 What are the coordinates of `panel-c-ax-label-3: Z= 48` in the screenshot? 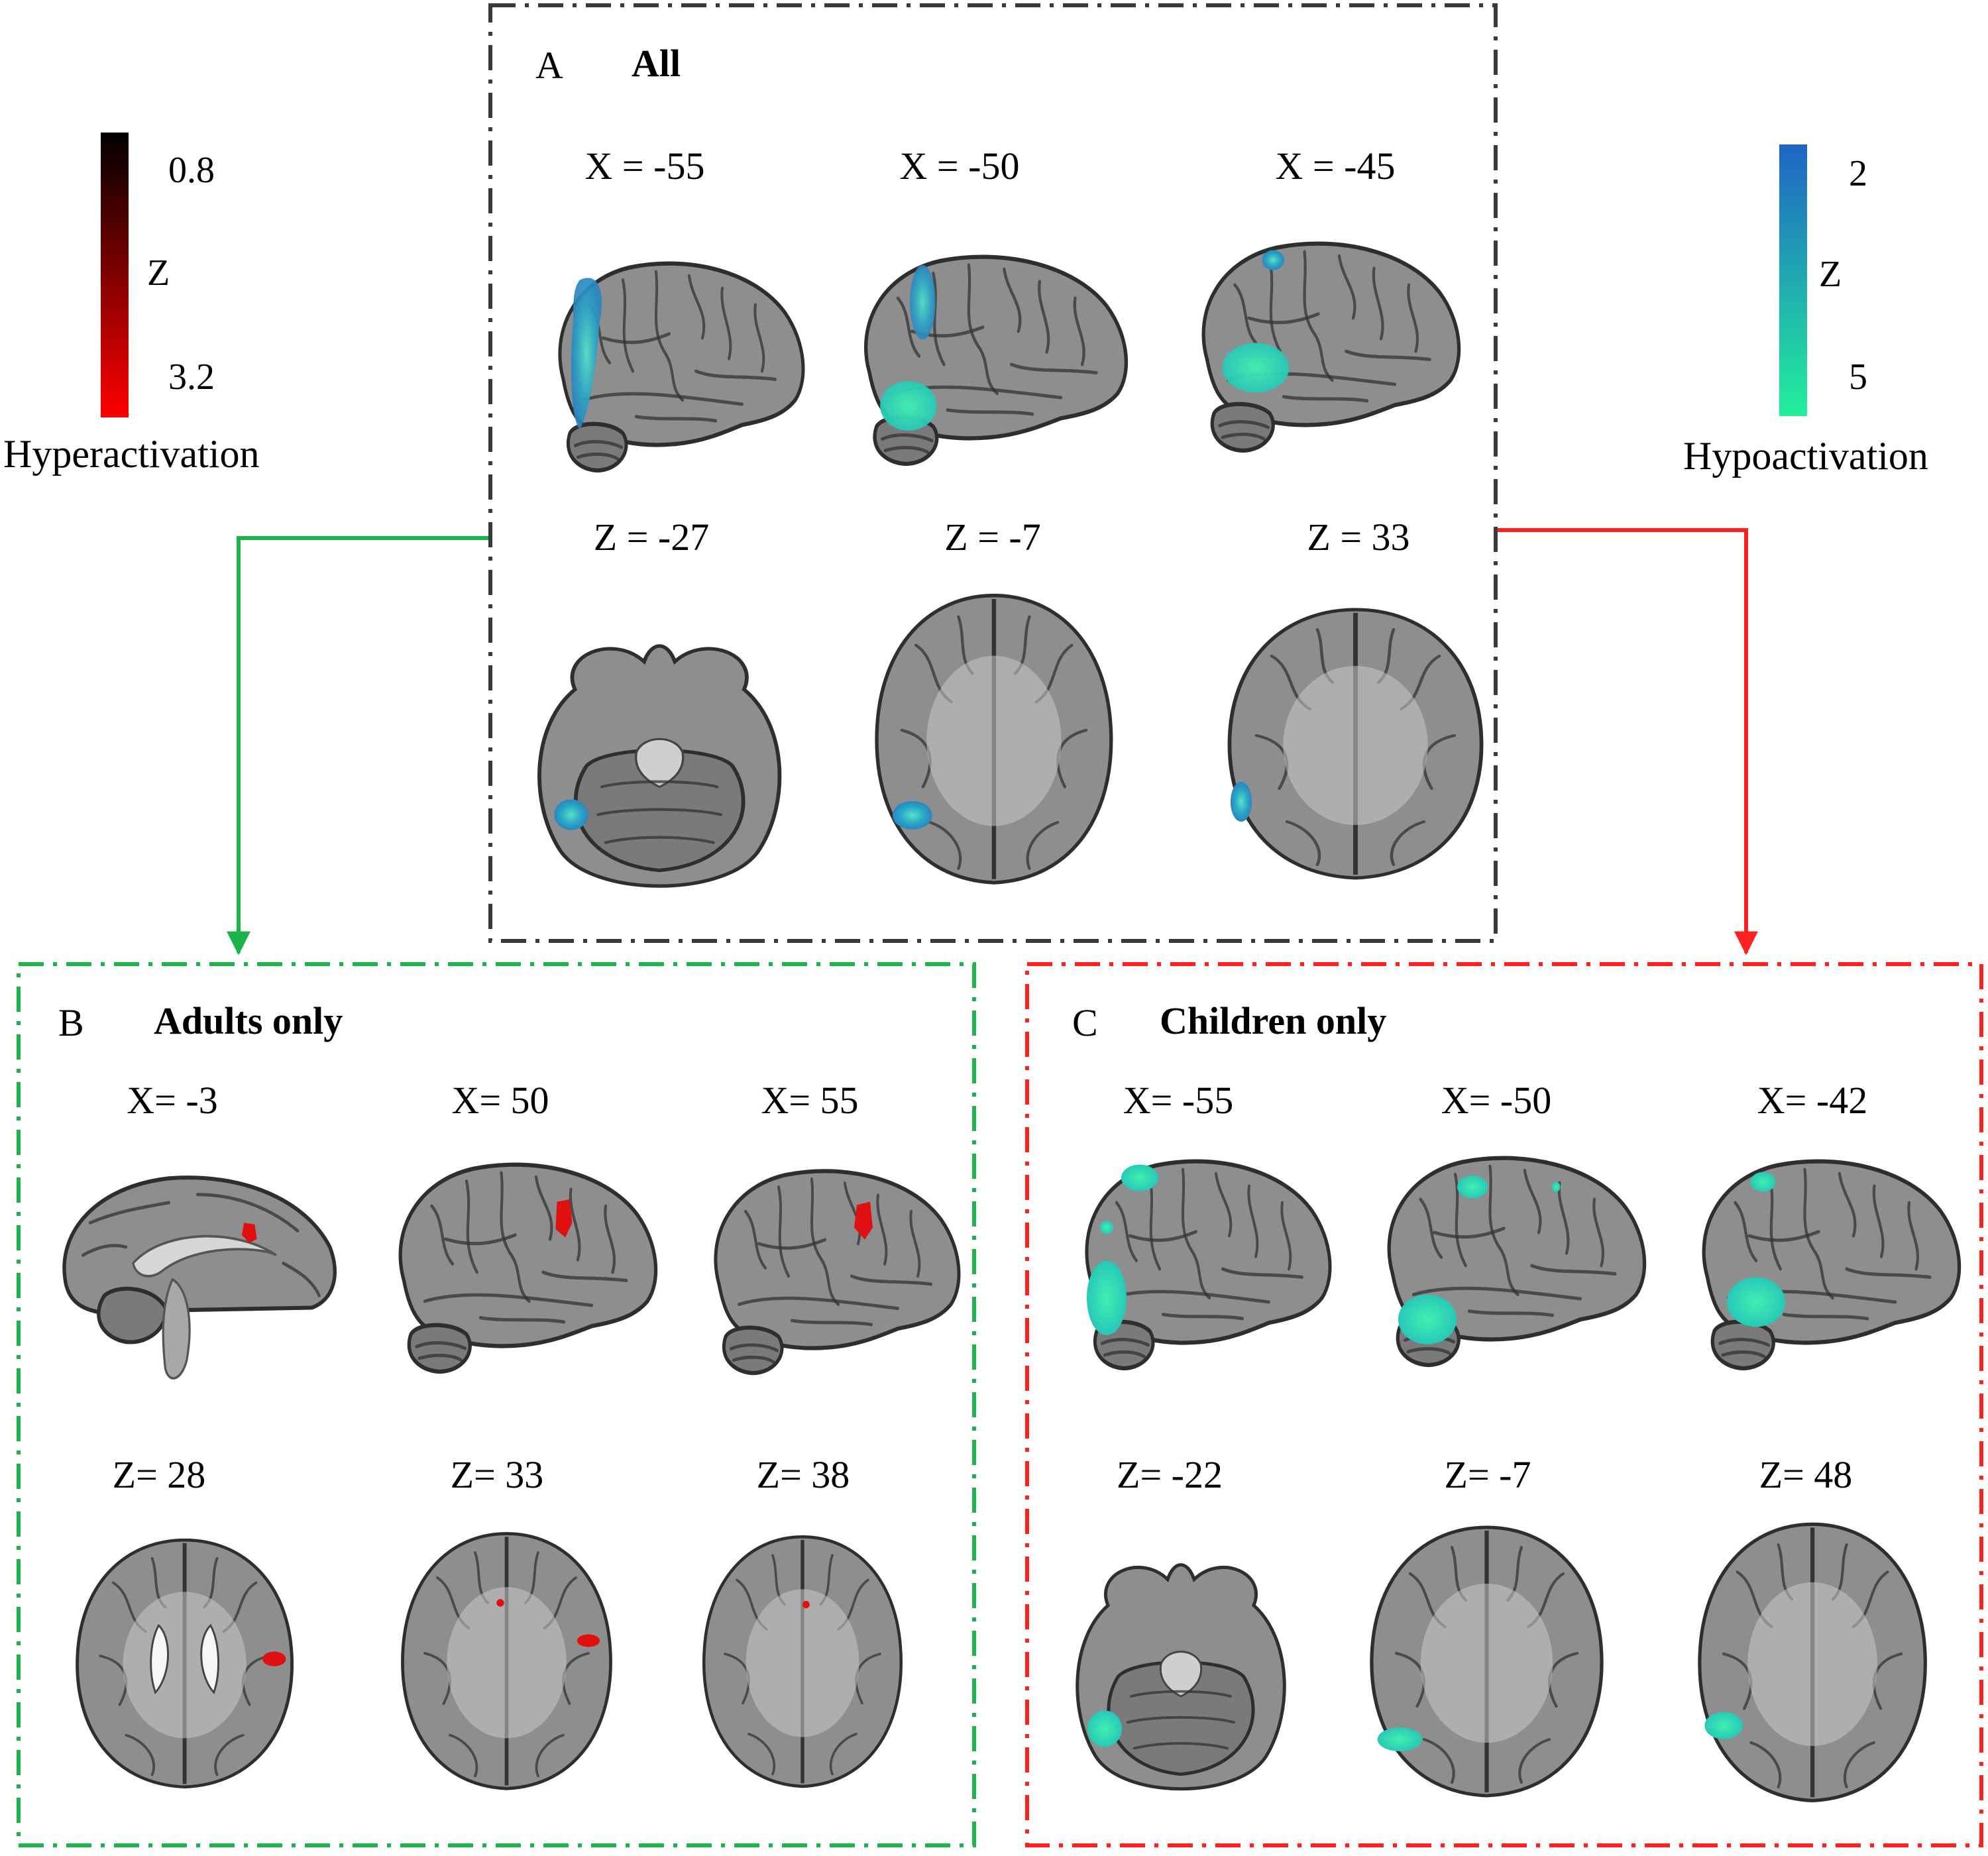 It's located at (1806, 1475).